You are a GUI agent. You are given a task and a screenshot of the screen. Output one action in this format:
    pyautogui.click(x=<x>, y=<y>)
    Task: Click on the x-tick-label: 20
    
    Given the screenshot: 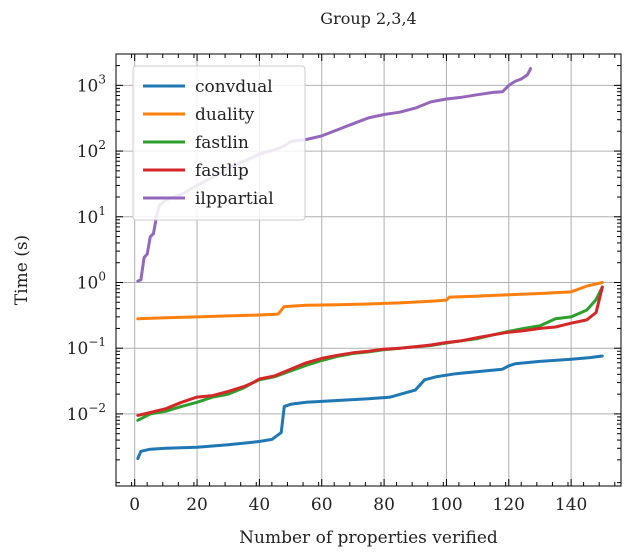 What is the action you would take?
    pyautogui.click(x=197, y=505)
    